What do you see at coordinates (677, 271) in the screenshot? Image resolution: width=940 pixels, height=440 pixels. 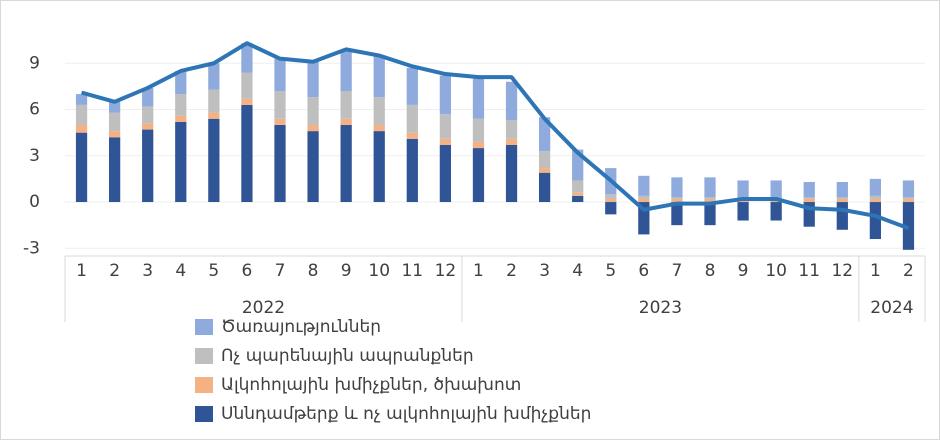 I see `x-tick-label: 7` at bounding box center [677, 271].